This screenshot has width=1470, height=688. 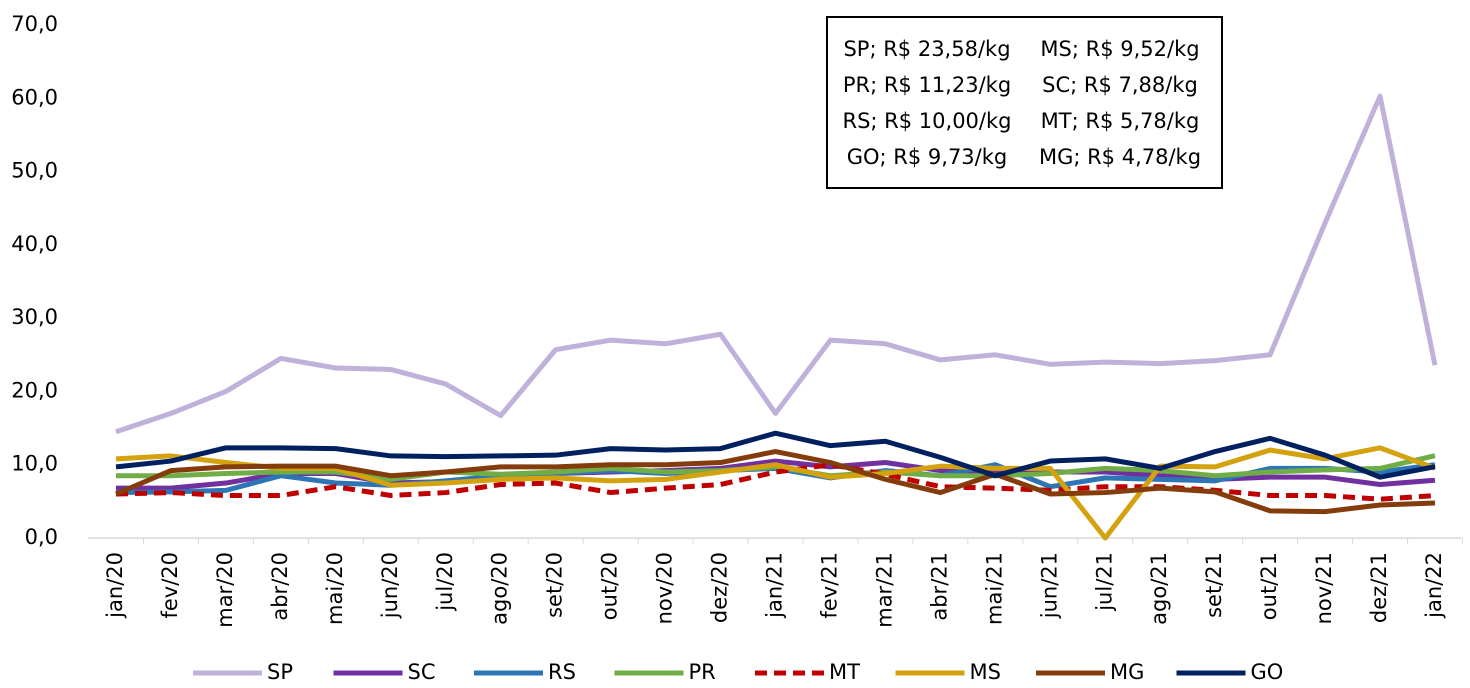 I want to click on legend-label: MS, so click(x=985, y=672).